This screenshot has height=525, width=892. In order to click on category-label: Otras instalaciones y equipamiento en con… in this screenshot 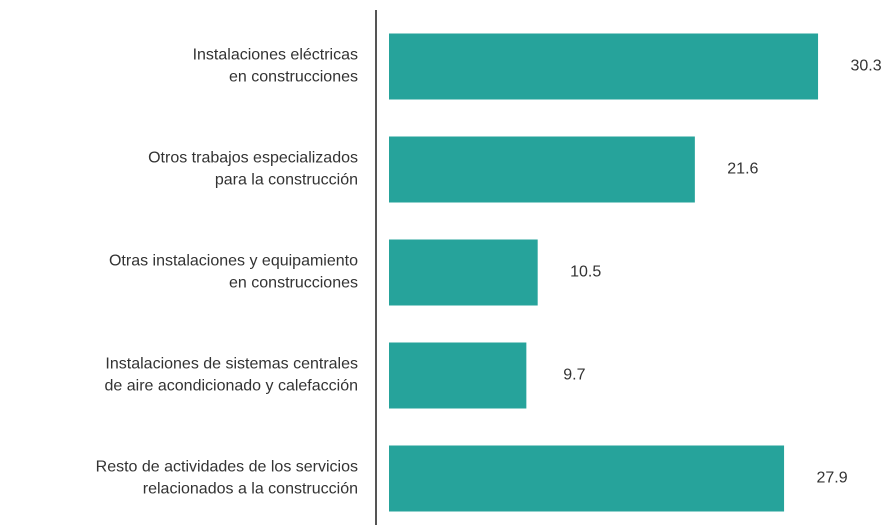, I will do `click(233, 272)`.